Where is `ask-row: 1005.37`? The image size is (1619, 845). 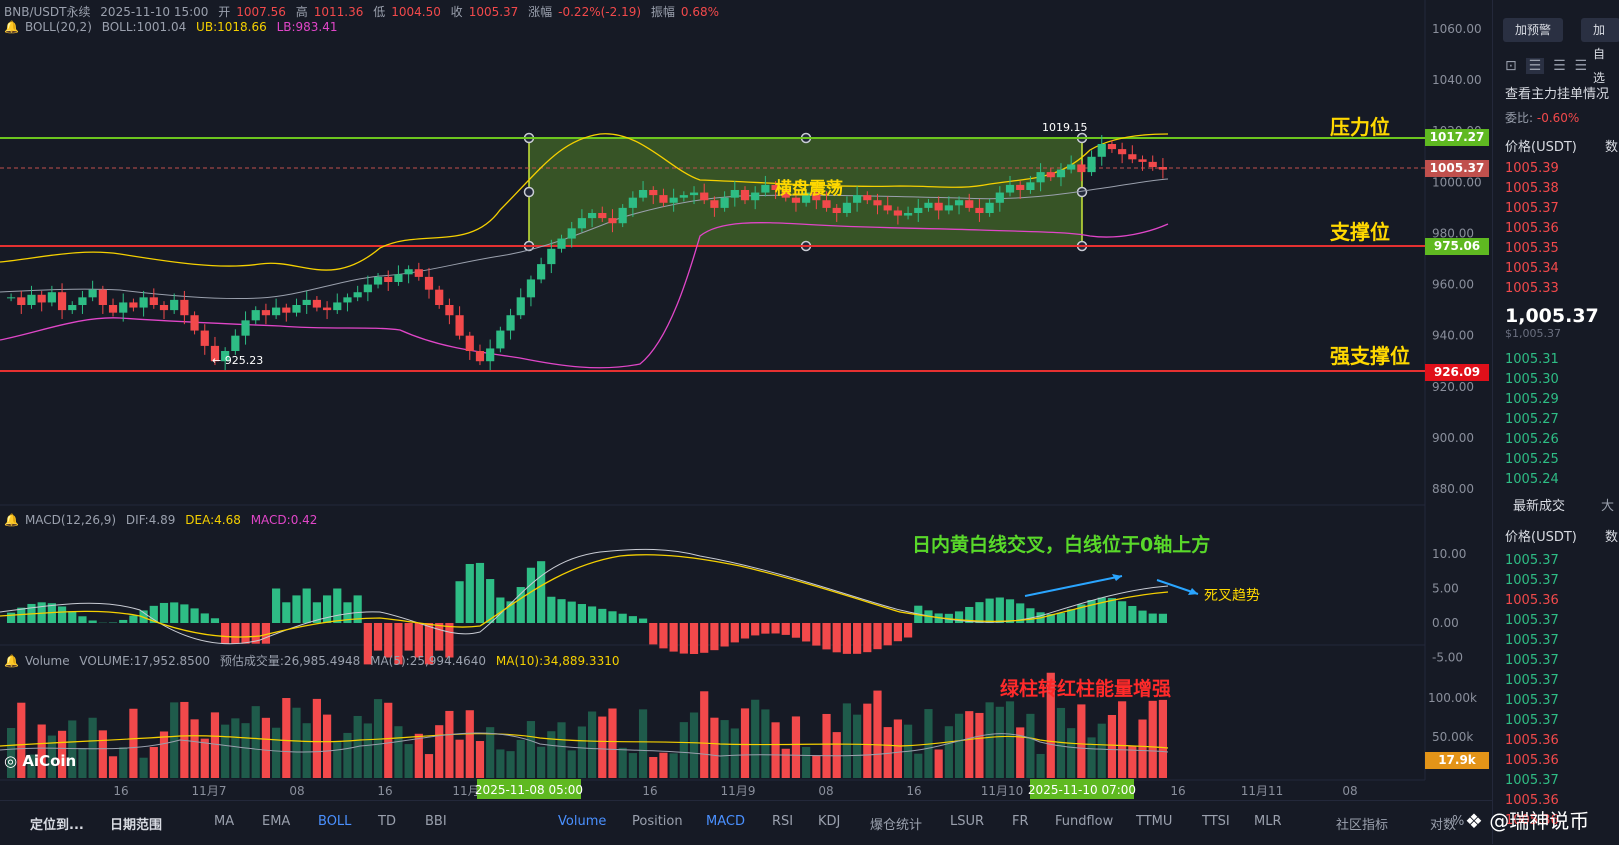
ask-row: 1005.37 is located at coordinates (1532, 208).